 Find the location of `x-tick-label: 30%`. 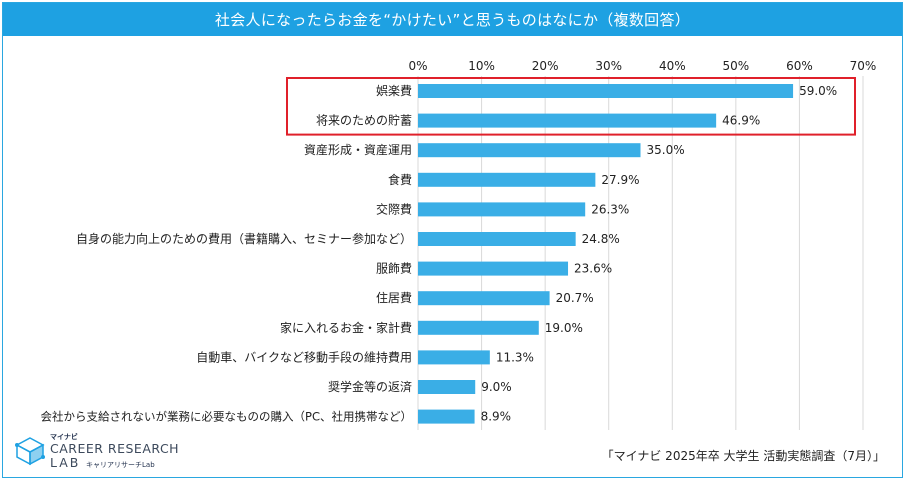

x-tick-label: 30% is located at coordinates (608, 66).